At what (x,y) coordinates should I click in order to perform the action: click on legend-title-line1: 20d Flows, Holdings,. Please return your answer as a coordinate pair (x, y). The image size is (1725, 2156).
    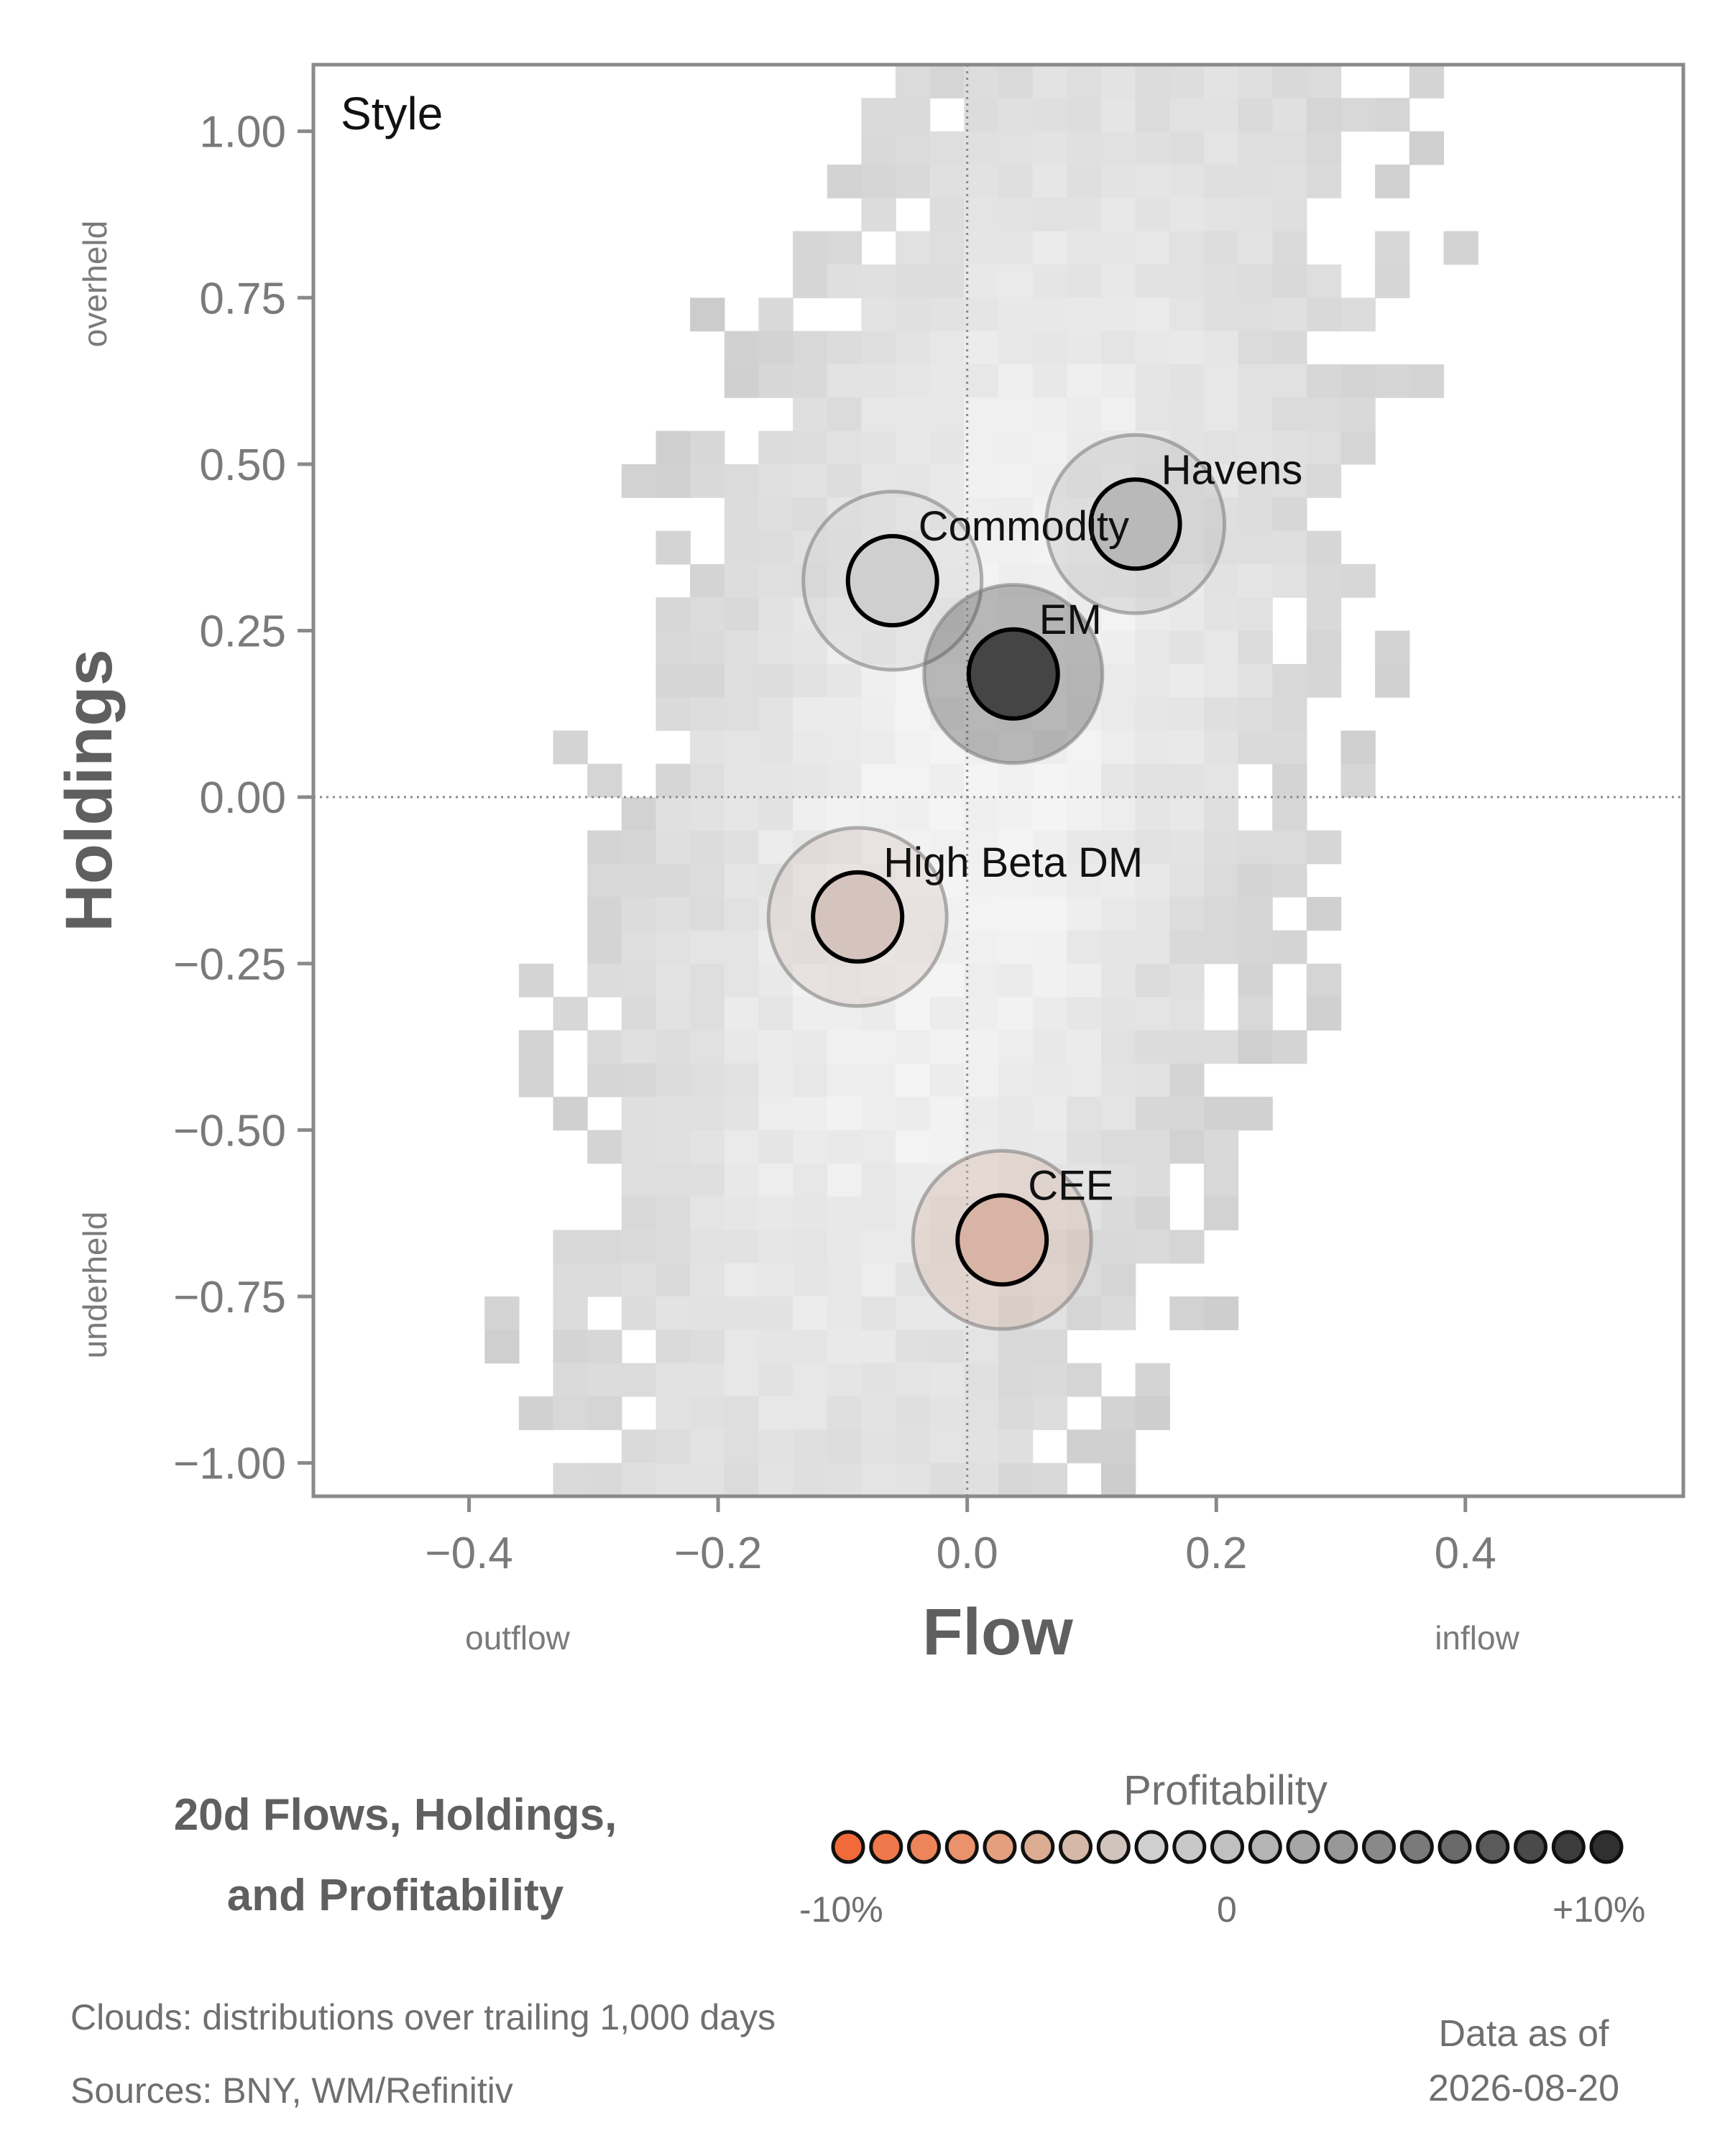
    Looking at the image, I should click on (395, 1815).